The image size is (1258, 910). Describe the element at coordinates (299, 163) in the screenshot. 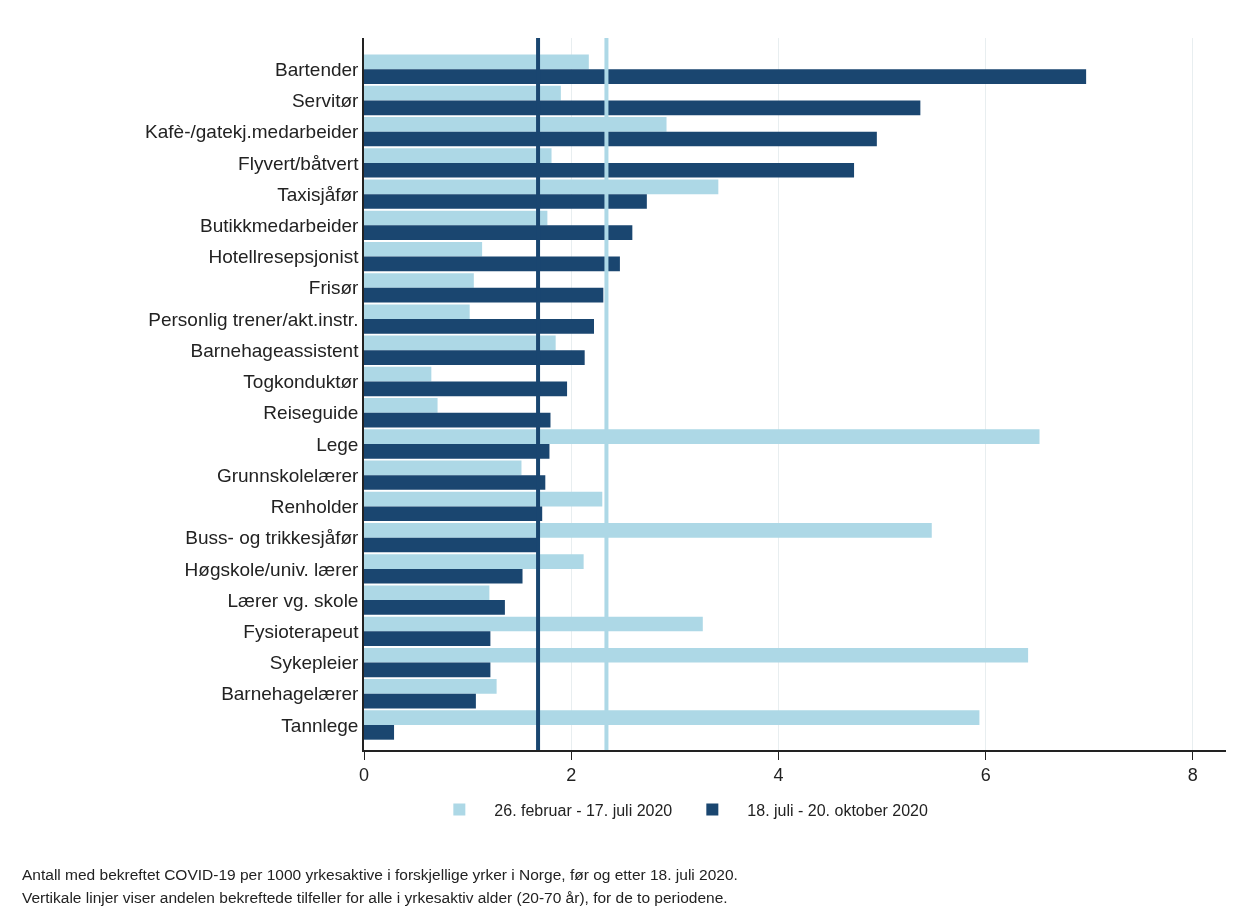

I see `y-tick-label: Flyvert/båtvert` at that location.